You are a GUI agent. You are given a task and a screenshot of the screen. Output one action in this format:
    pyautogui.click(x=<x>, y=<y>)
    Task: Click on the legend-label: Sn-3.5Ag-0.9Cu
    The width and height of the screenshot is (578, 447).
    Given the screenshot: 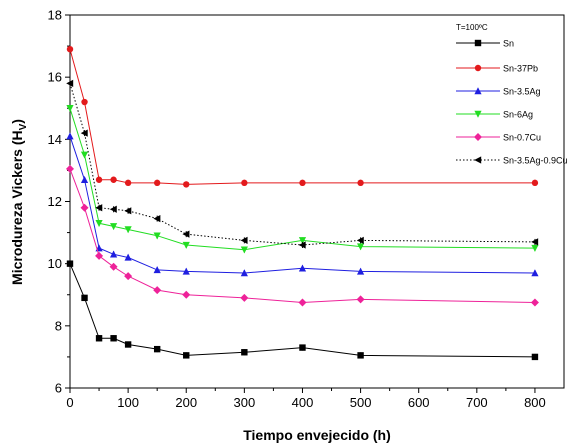 What is the action you would take?
    pyautogui.click(x=535, y=161)
    